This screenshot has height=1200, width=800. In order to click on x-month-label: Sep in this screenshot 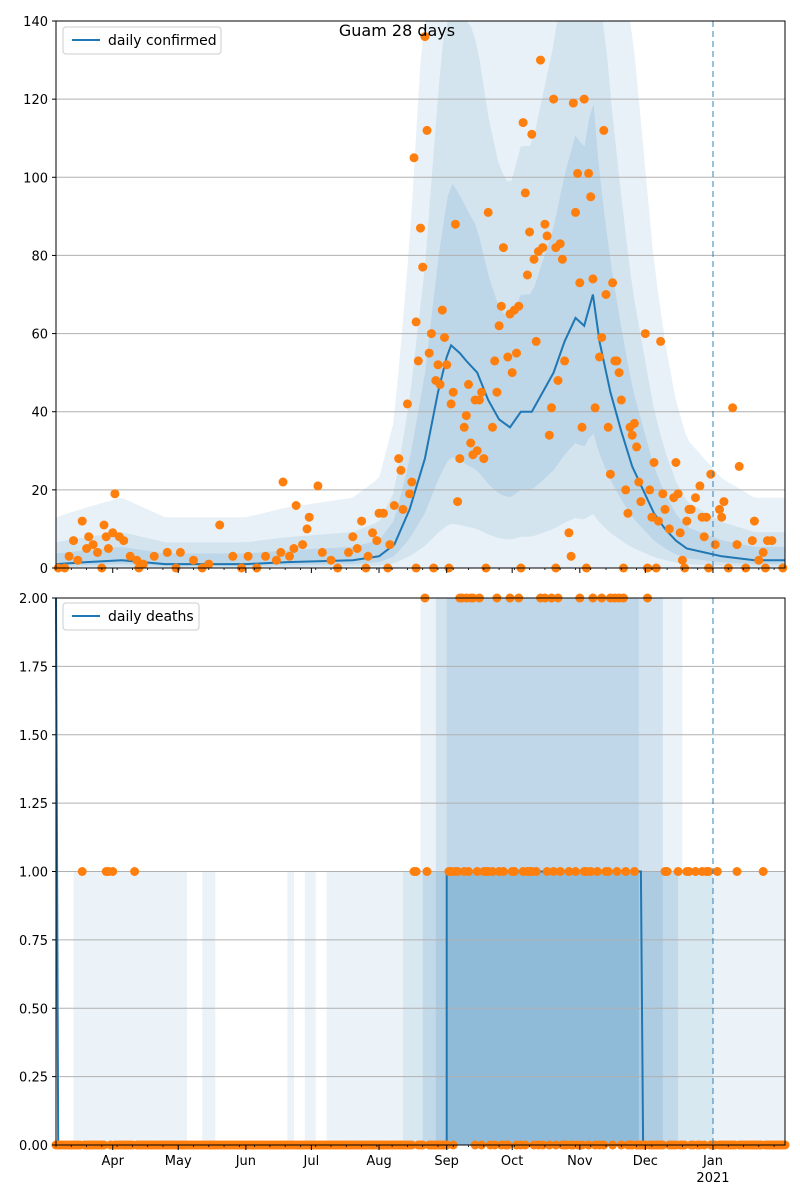, I will do `click(446, 1161)`.